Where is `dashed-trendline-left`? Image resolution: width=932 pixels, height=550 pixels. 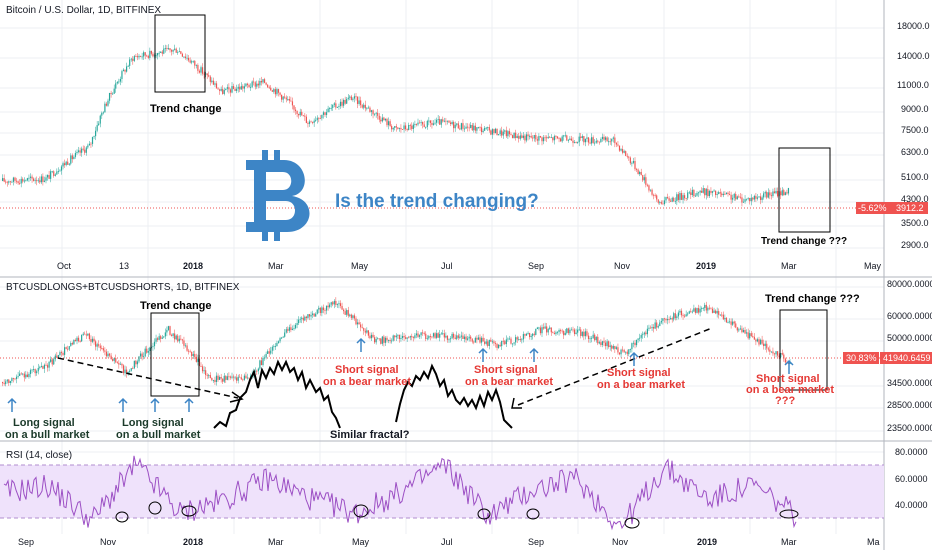 dashed-trendline-left is located at coordinates (148, 378).